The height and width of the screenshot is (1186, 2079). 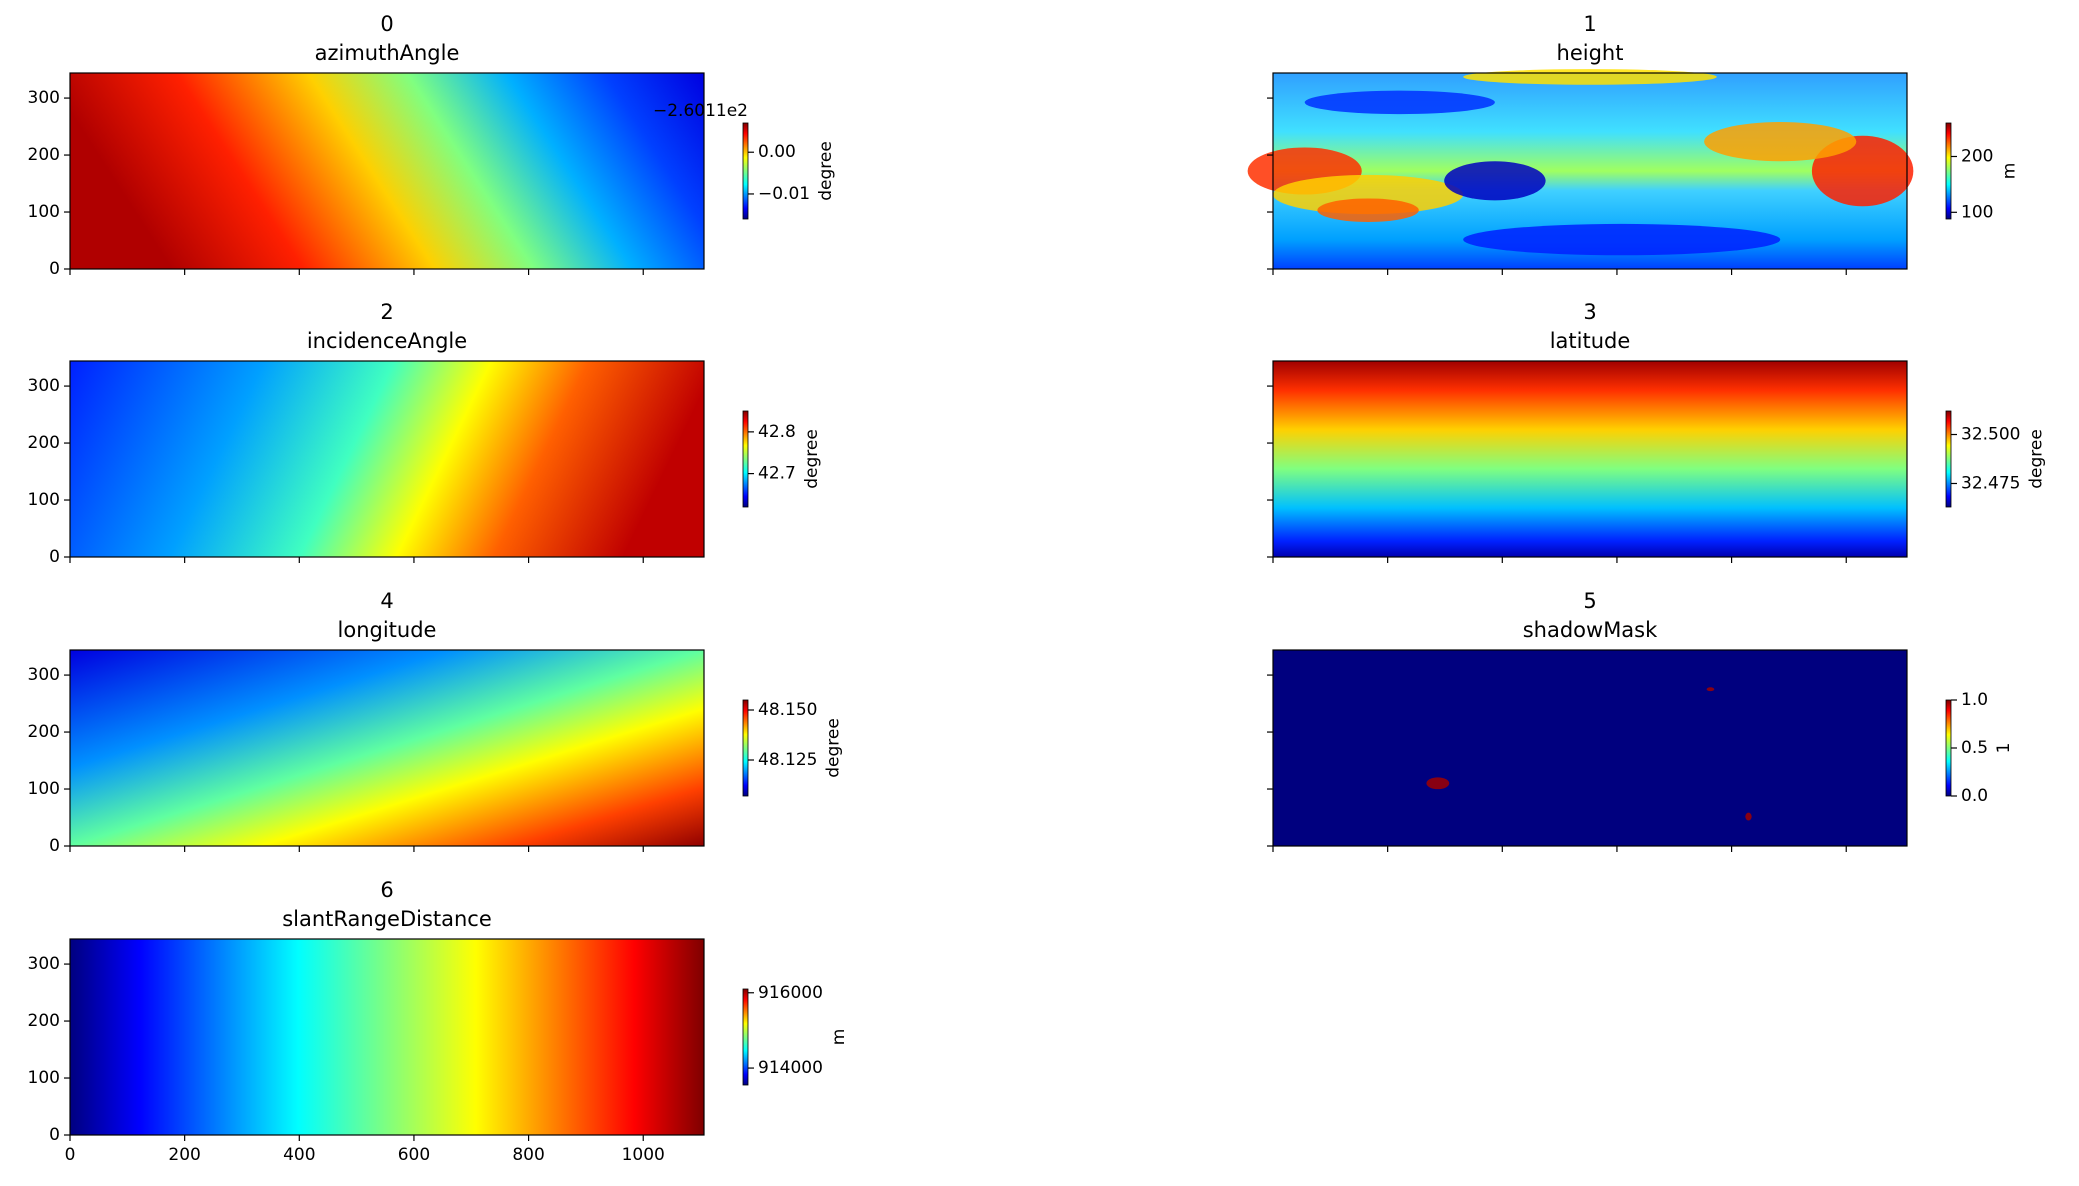 What do you see at coordinates (387, 630) in the screenshot?
I see `panel-title: longitude` at bounding box center [387, 630].